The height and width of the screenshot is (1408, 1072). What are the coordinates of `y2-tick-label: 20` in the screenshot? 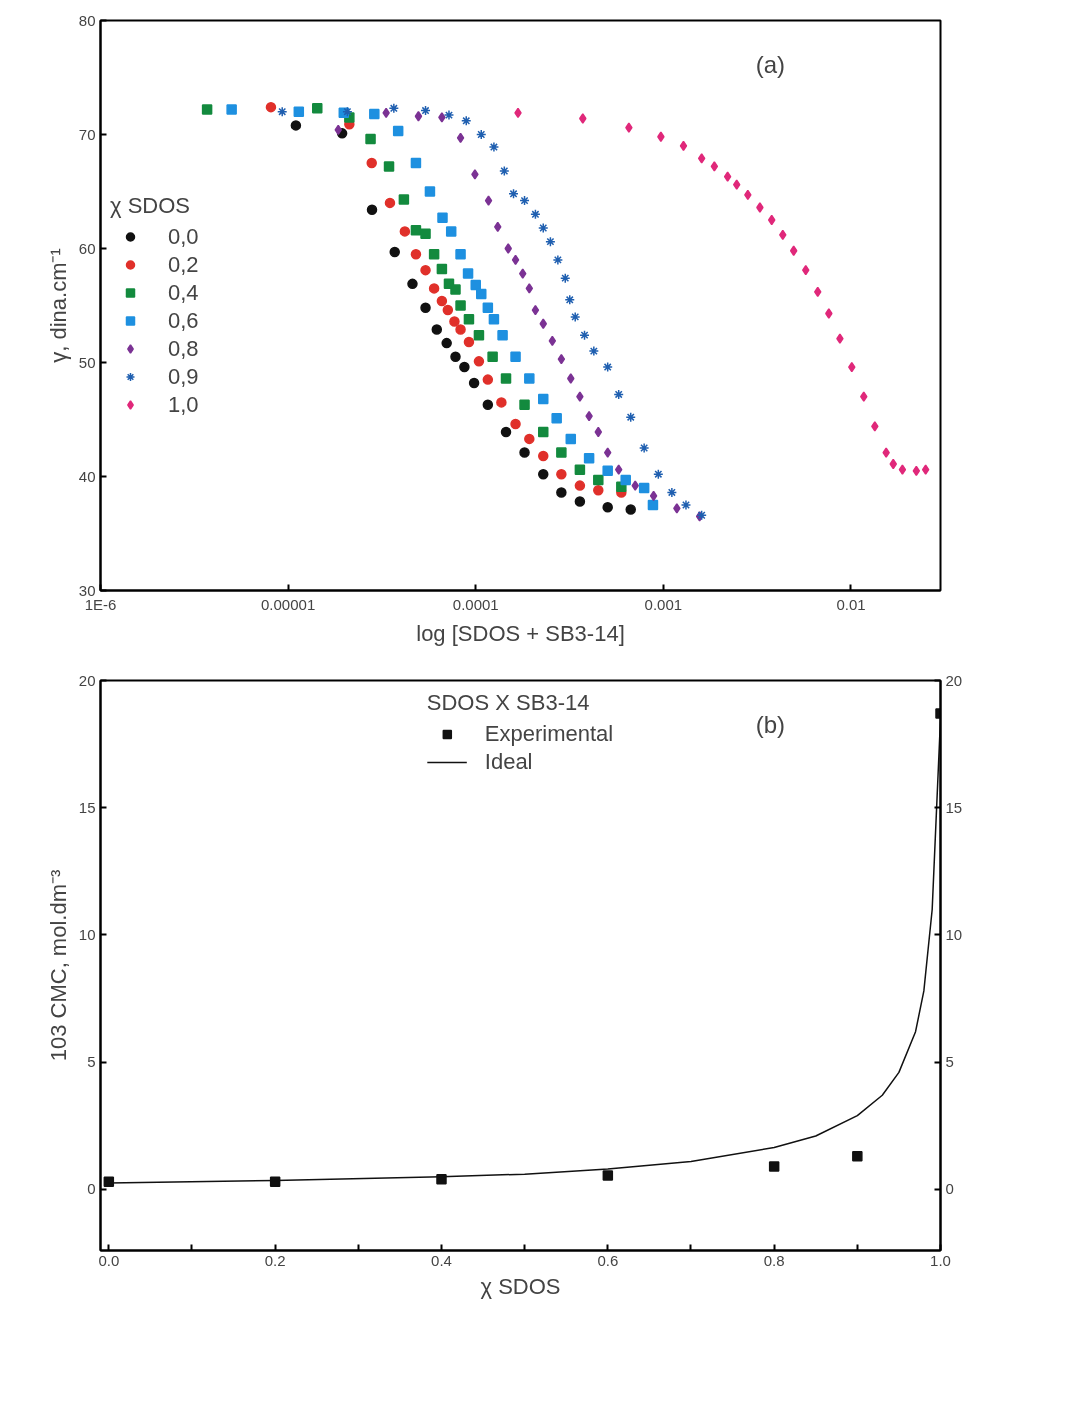 It's located at (954, 680).